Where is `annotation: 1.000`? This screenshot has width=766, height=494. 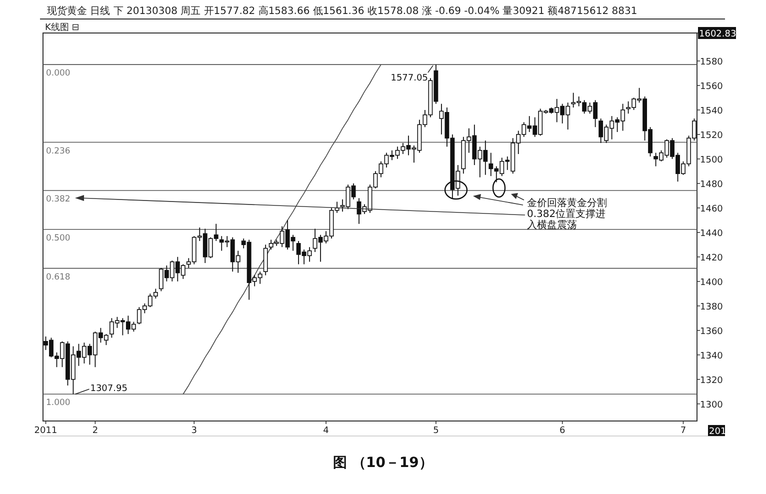
annotation: 1.000 is located at coordinates (58, 403).